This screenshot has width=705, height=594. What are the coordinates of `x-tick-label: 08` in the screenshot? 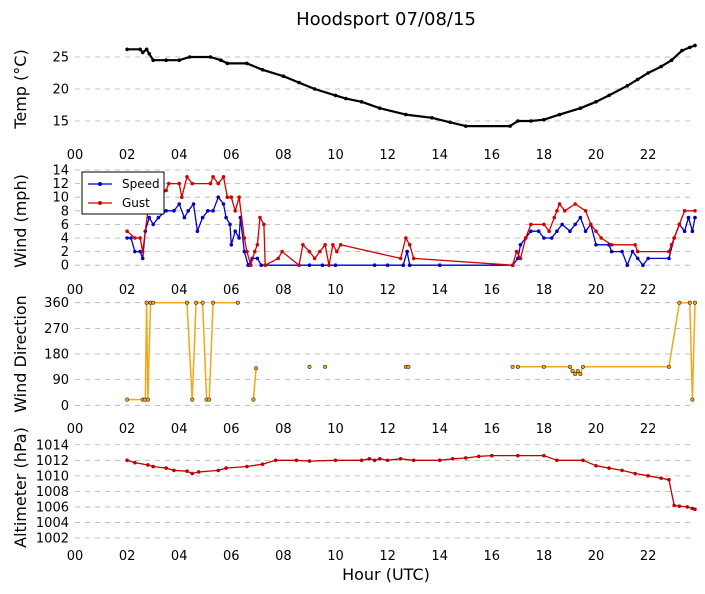 It's located at (283, 556).